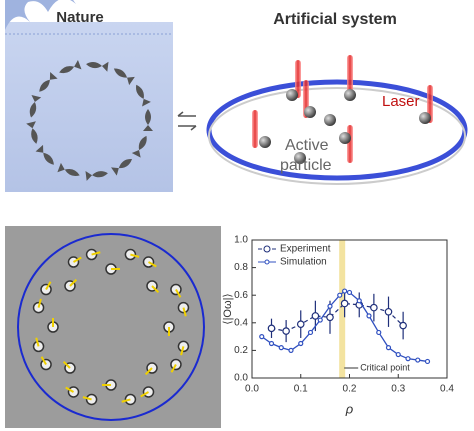 This screenshot has height=431, width=474. I want to click on particle-label: Active, so click(307, 145).